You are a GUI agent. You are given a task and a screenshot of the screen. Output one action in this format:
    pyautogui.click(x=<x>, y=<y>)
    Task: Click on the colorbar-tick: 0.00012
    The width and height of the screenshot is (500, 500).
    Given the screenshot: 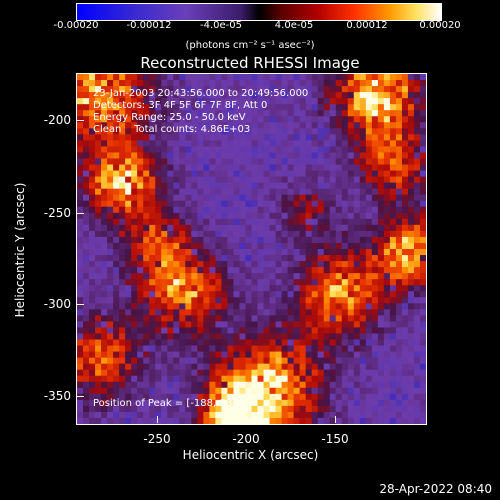 What is the action you would take?
    pyautogui.click(x=367, y=25)
    